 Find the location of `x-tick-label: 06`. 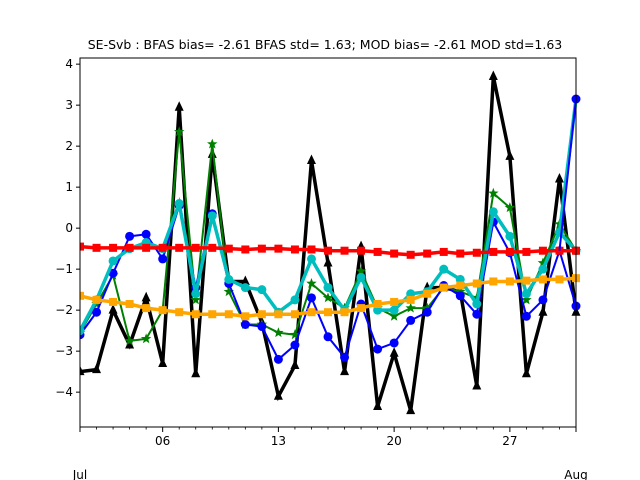

x-tick-label: 06 is located at coordinates (162, 441).